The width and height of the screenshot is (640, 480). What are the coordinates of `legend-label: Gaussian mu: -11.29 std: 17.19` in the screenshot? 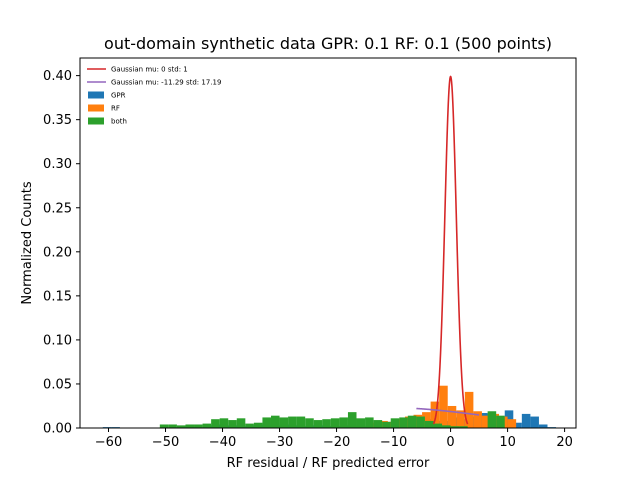 It's located at (166, 83).